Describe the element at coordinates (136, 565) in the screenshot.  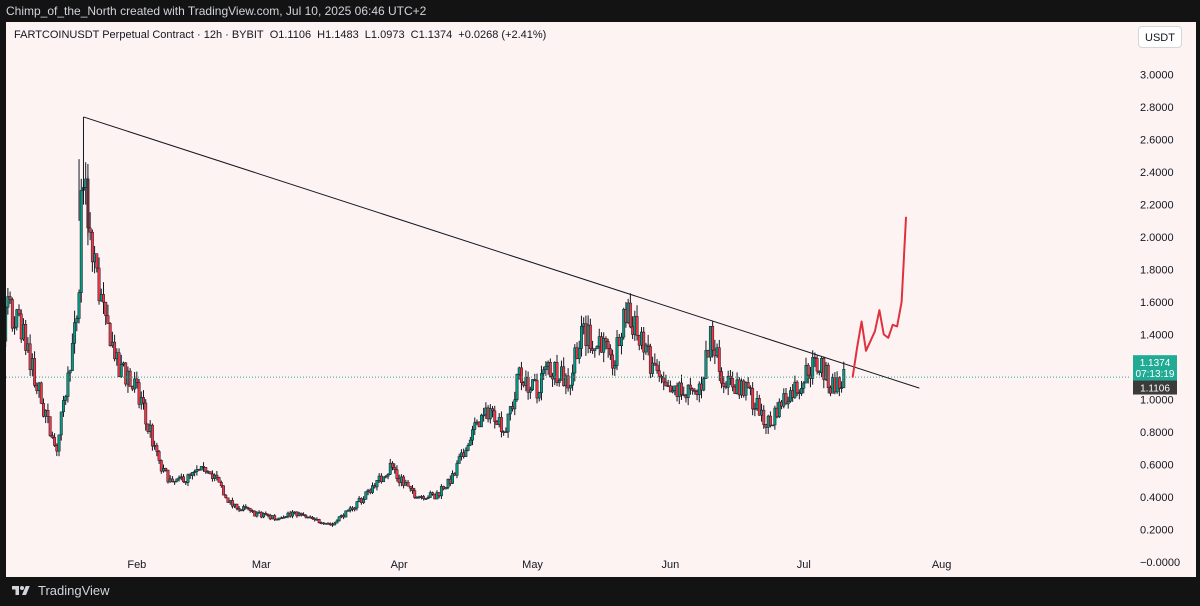
I see `x-tick-label: Feb` at that location.